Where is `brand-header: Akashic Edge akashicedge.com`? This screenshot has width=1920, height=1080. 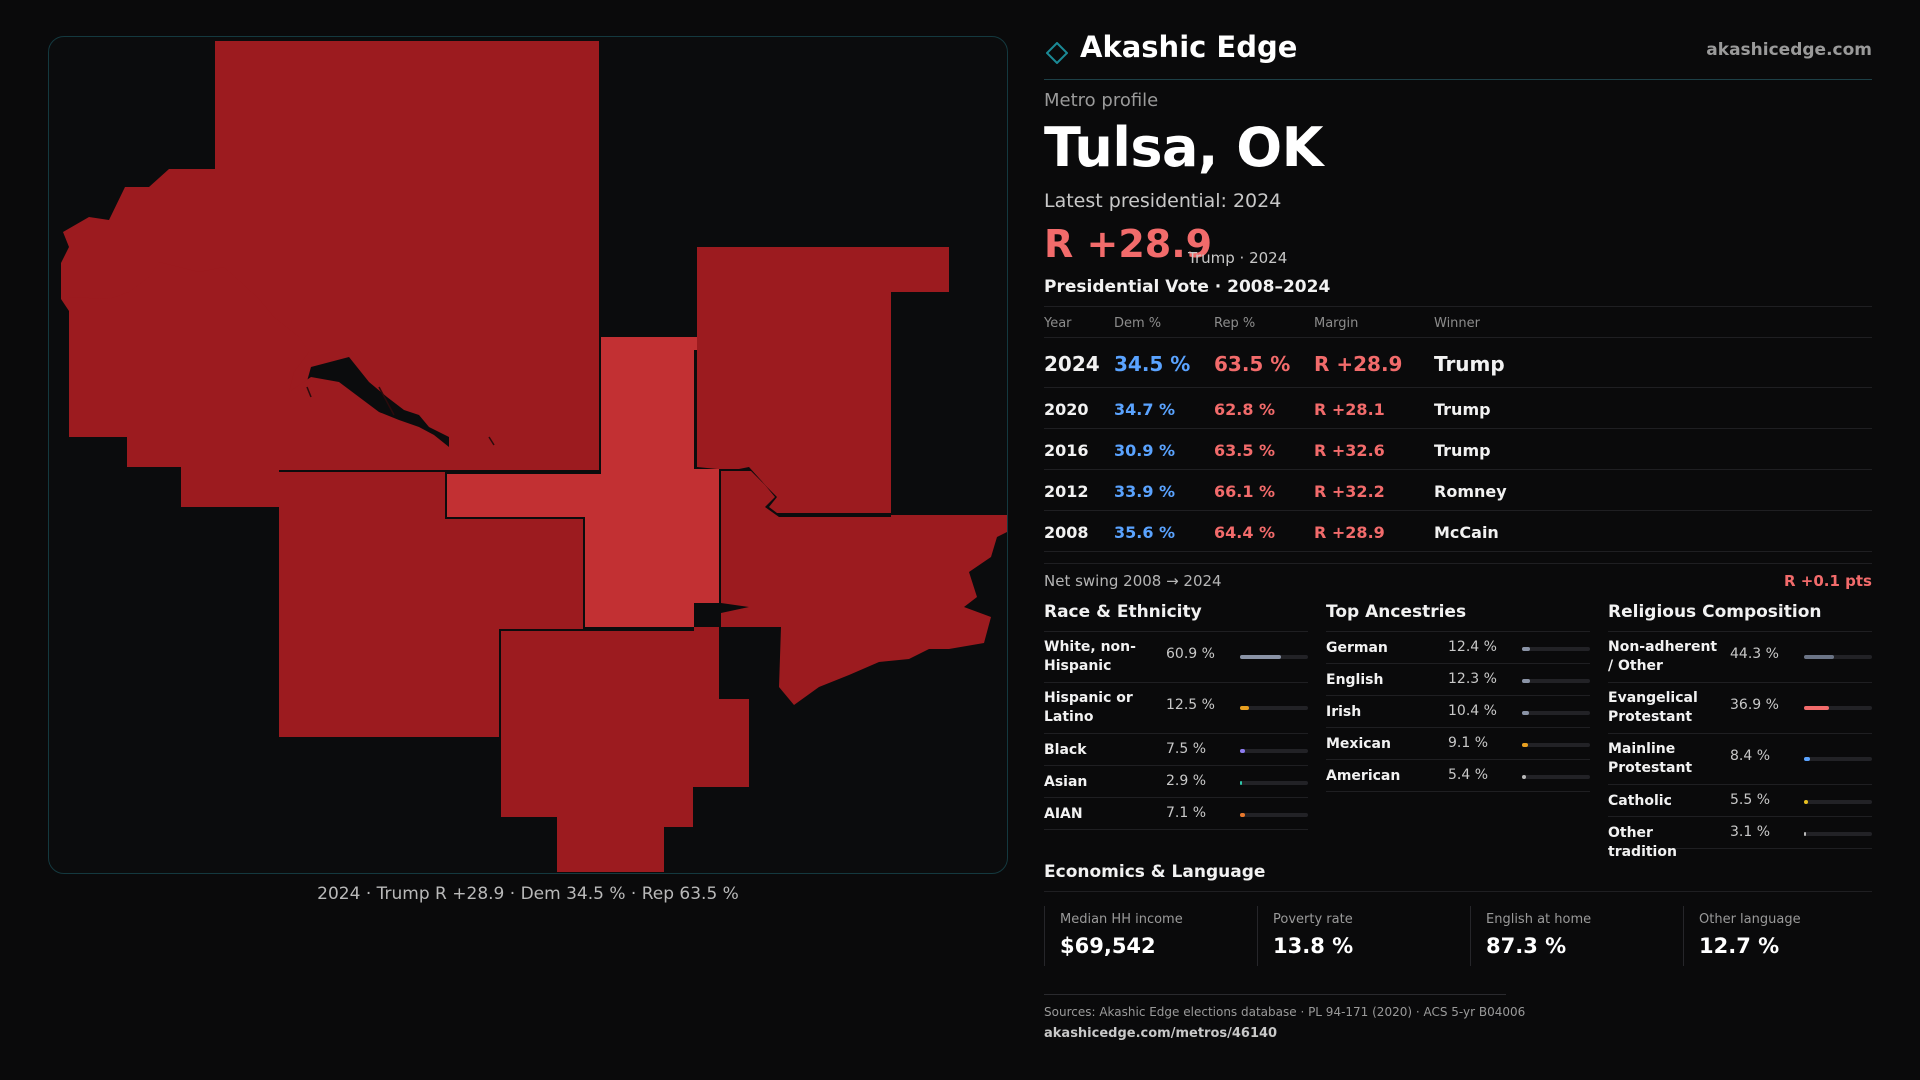
brand-header: Akashic Edge akashicedge.com is located at coordinates (1458, 50).